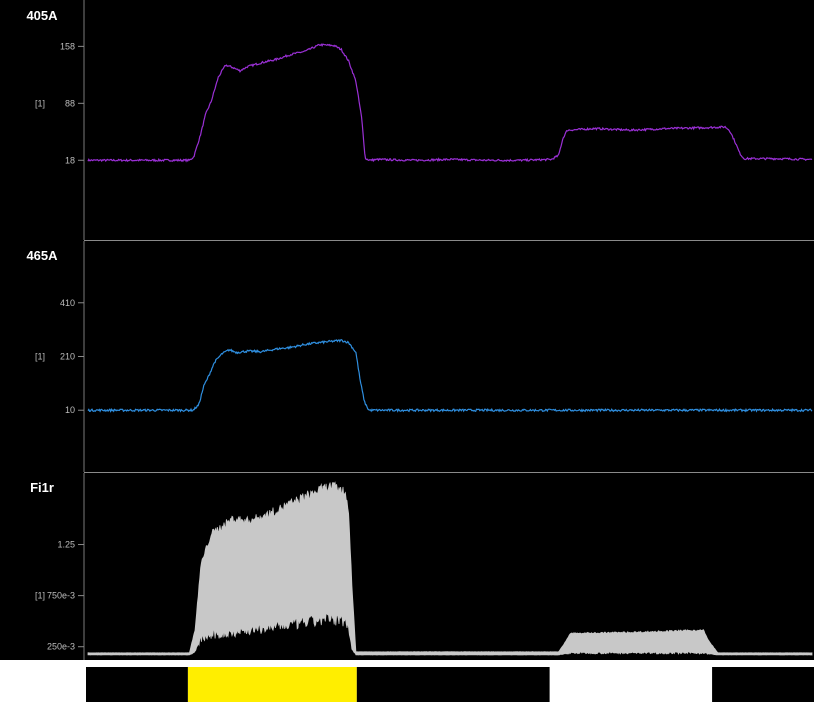 The image size is (814, 702). Describe the element at coordinates (67, 357) in the screenshot. I see `y-tick-label: 210` at that location.